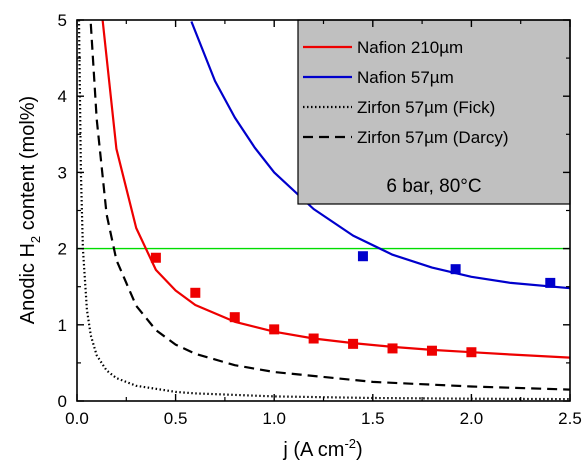 The width and height of the screenshot is (586, 466). I want to click on x-tick-label: 1.0, so click(274, 418).